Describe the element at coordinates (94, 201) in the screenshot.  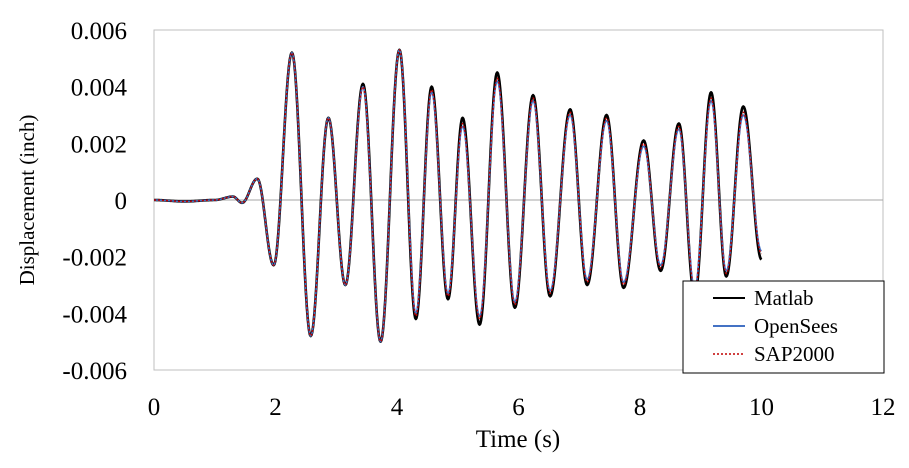
I see `y-tick-labels: -0.006 -0.004 -0.002 0 0.002 0.004 0.006` at that location.